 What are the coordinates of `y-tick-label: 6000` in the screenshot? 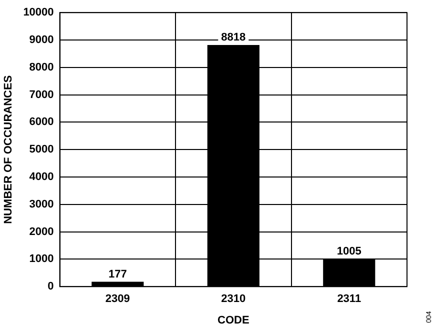 It's located at (41, 122).